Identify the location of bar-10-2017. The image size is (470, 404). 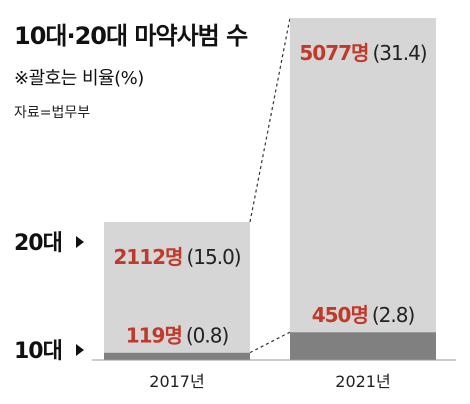
(177, 356).